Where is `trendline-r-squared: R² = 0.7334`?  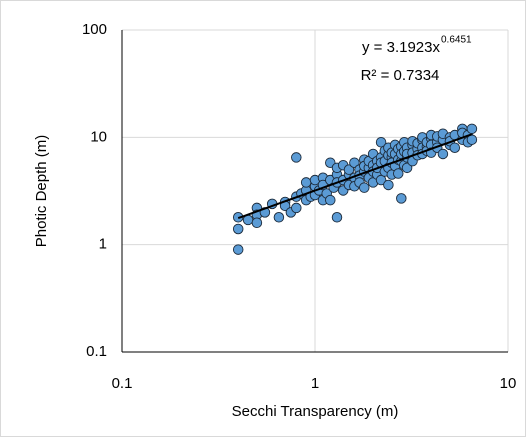 trendline-r-squared: R² = 0.7334 is located at coordinates (400, 75).